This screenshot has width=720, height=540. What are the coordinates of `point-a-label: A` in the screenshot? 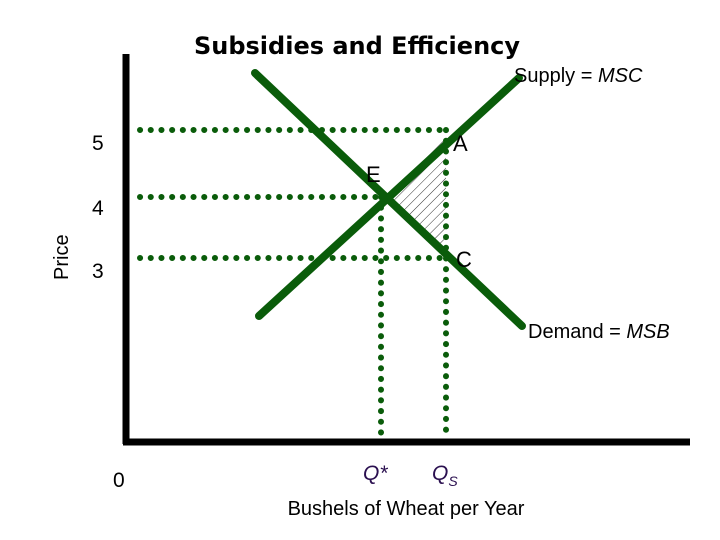 It's located at (460, 143).